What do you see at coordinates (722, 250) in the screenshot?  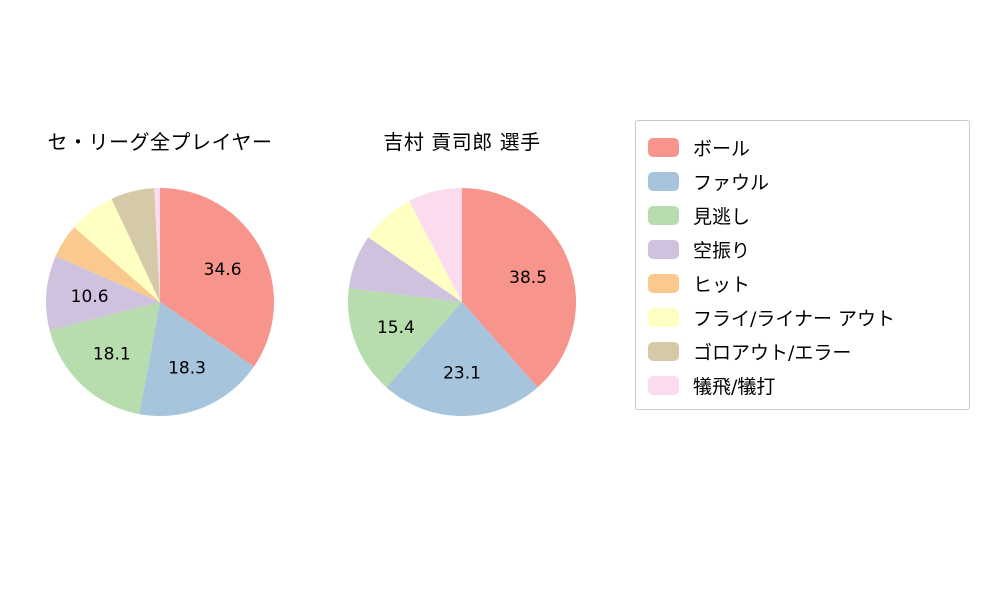 I see `legend-label: 空振り` at bounding box center [722, 250].